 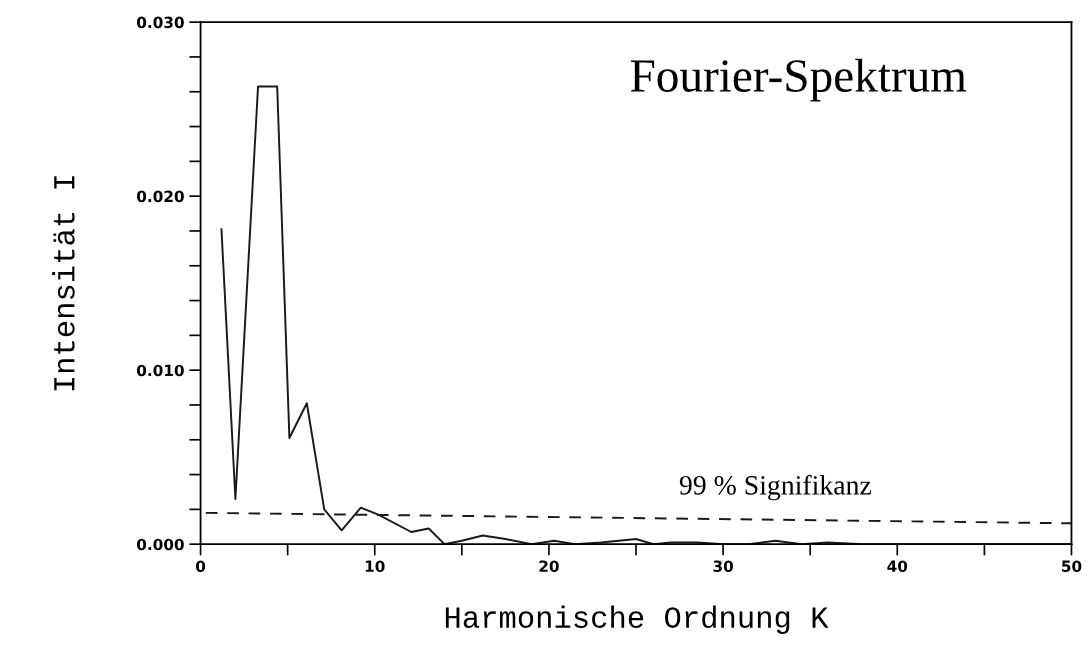 I want to click on x-tick-label: 10, so click(x=375, y=566).